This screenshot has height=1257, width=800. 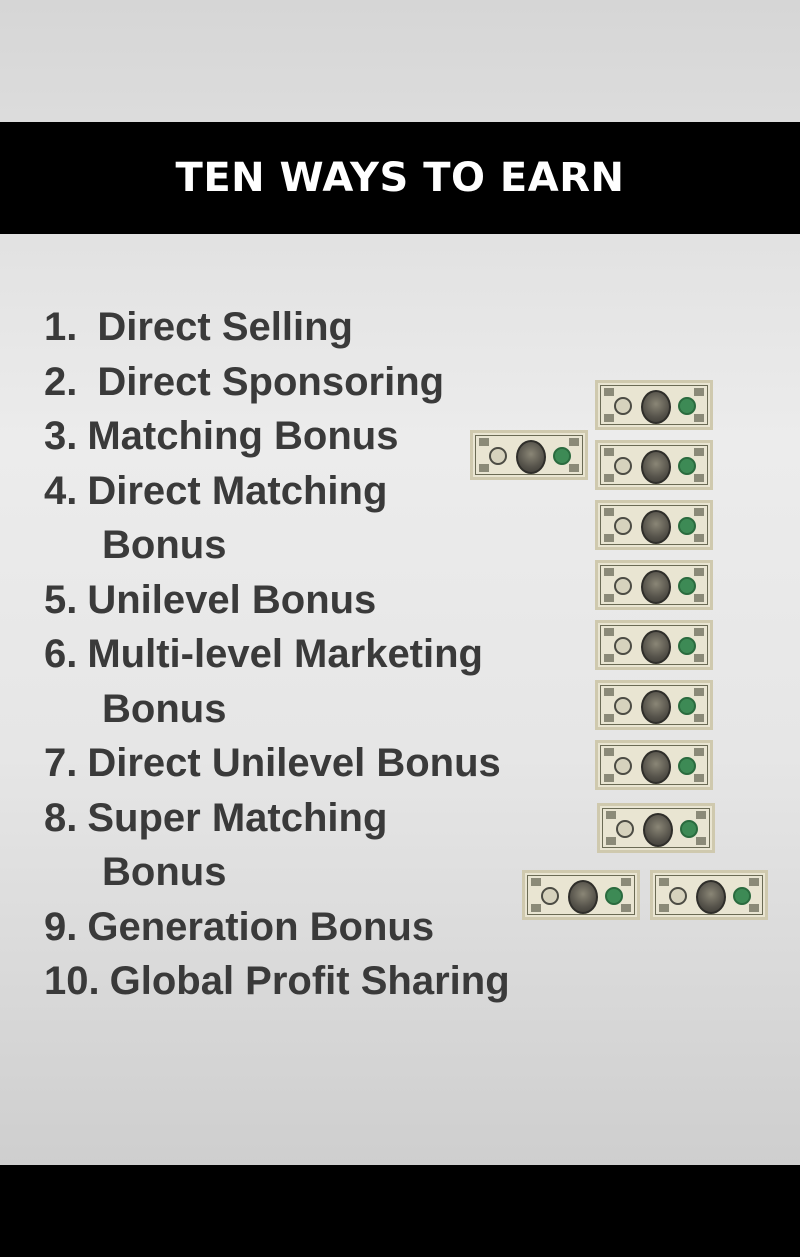 I want to click on item-number: 10., so click(x=72, y=981).